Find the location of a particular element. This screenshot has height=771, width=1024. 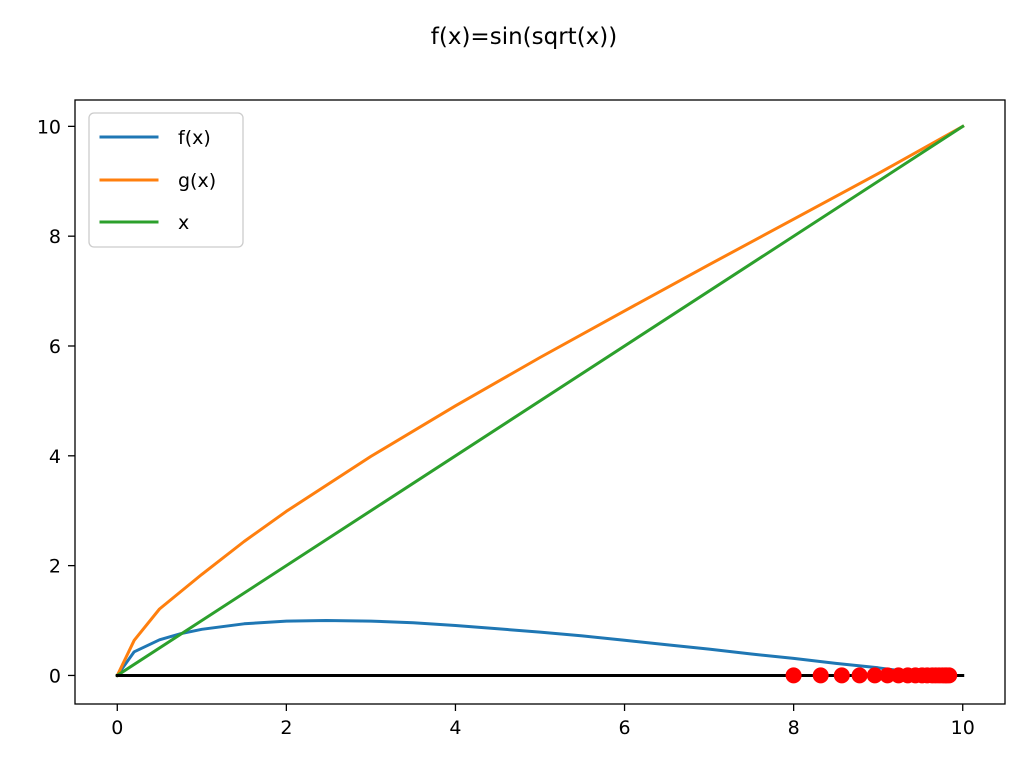

y-tick-label: 0 is located at coordinates (55, 676).